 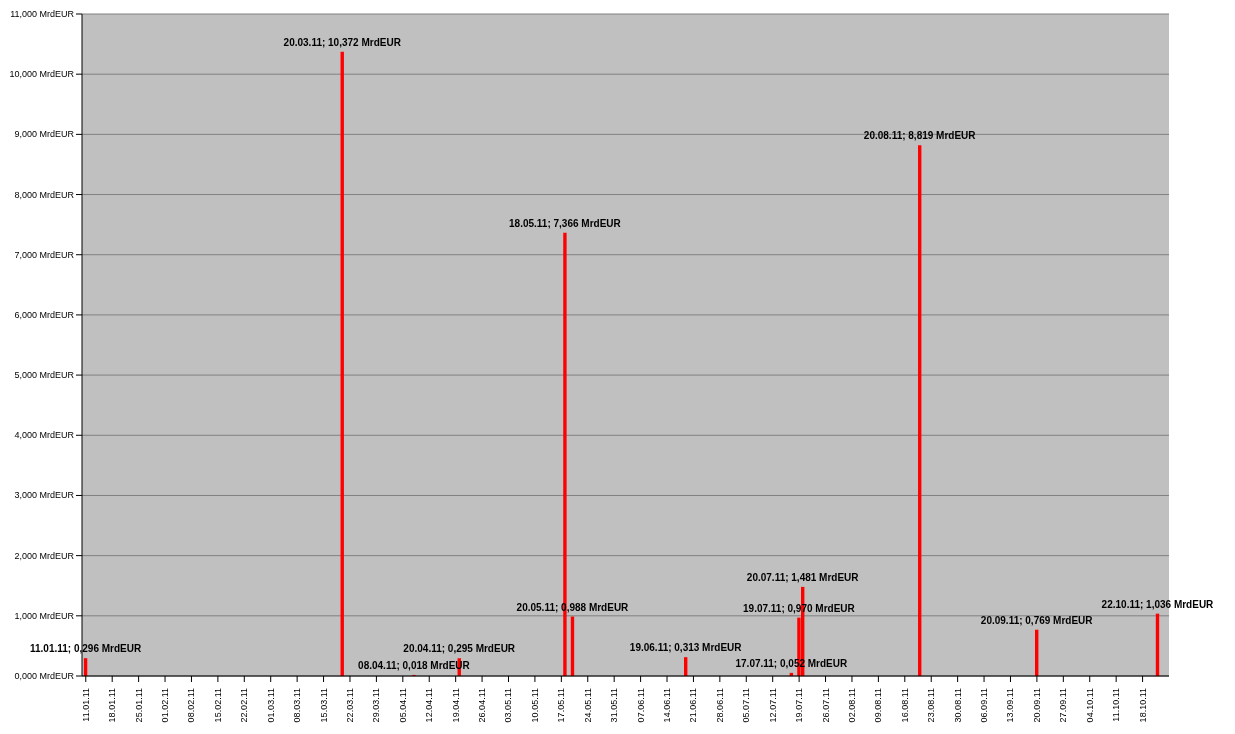 What do you see at coordinates (803, 577) in the screenshot?
I see `data-label: 20.07.11; 1,481 MrdEUR` at bounding box center [803, 577].